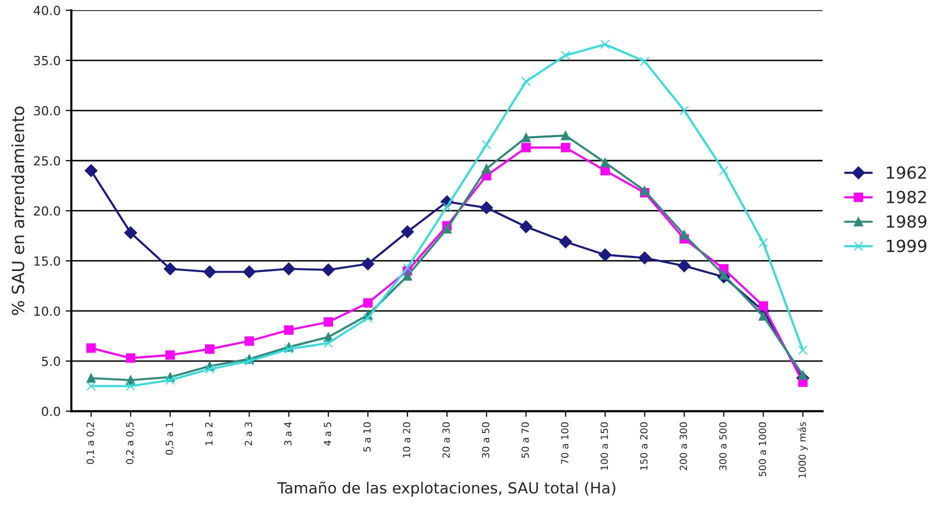 The width and height of the screenshot is (951, 514). Describe the element at coordinates (684, 446) in the screenshot. I see `x-tick-label: 200 a 300` at that location.